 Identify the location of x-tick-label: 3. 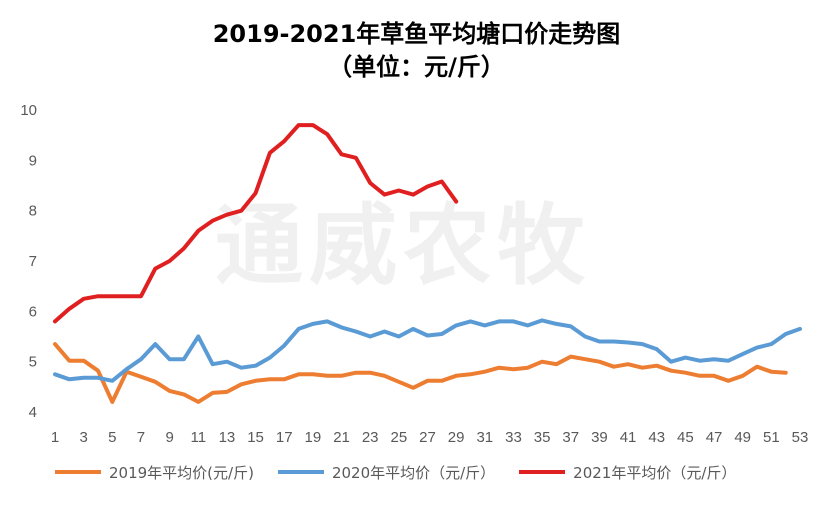
(83, 437).